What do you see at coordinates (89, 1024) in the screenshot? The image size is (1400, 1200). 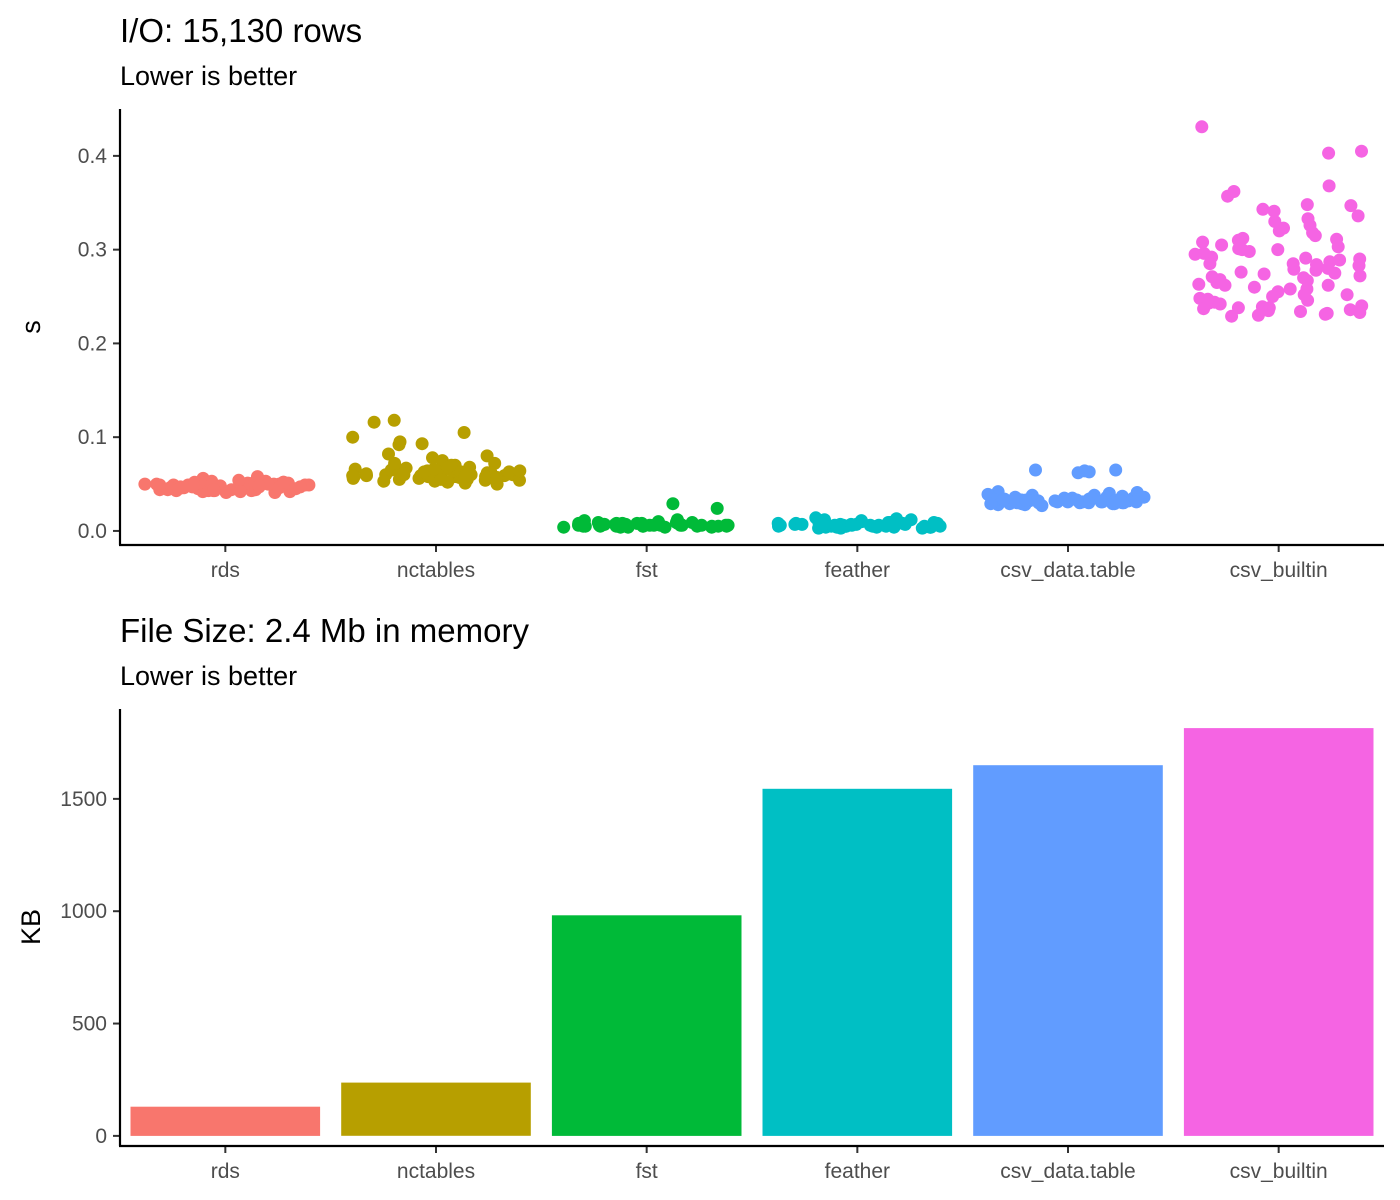 I see `y-tick-label: 500` at bounding box center [89, 1024].